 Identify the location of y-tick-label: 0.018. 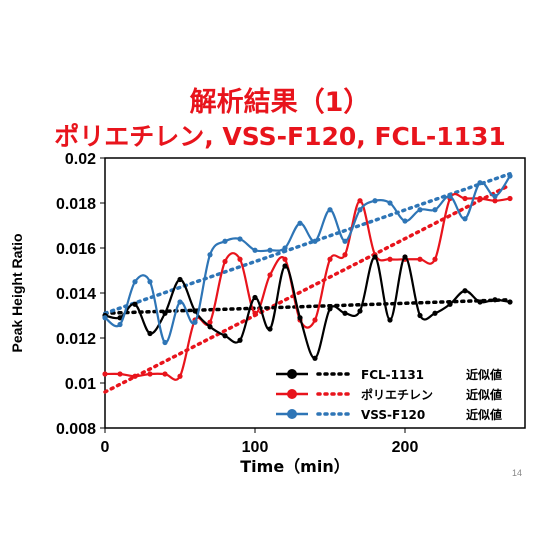
(76, 204).